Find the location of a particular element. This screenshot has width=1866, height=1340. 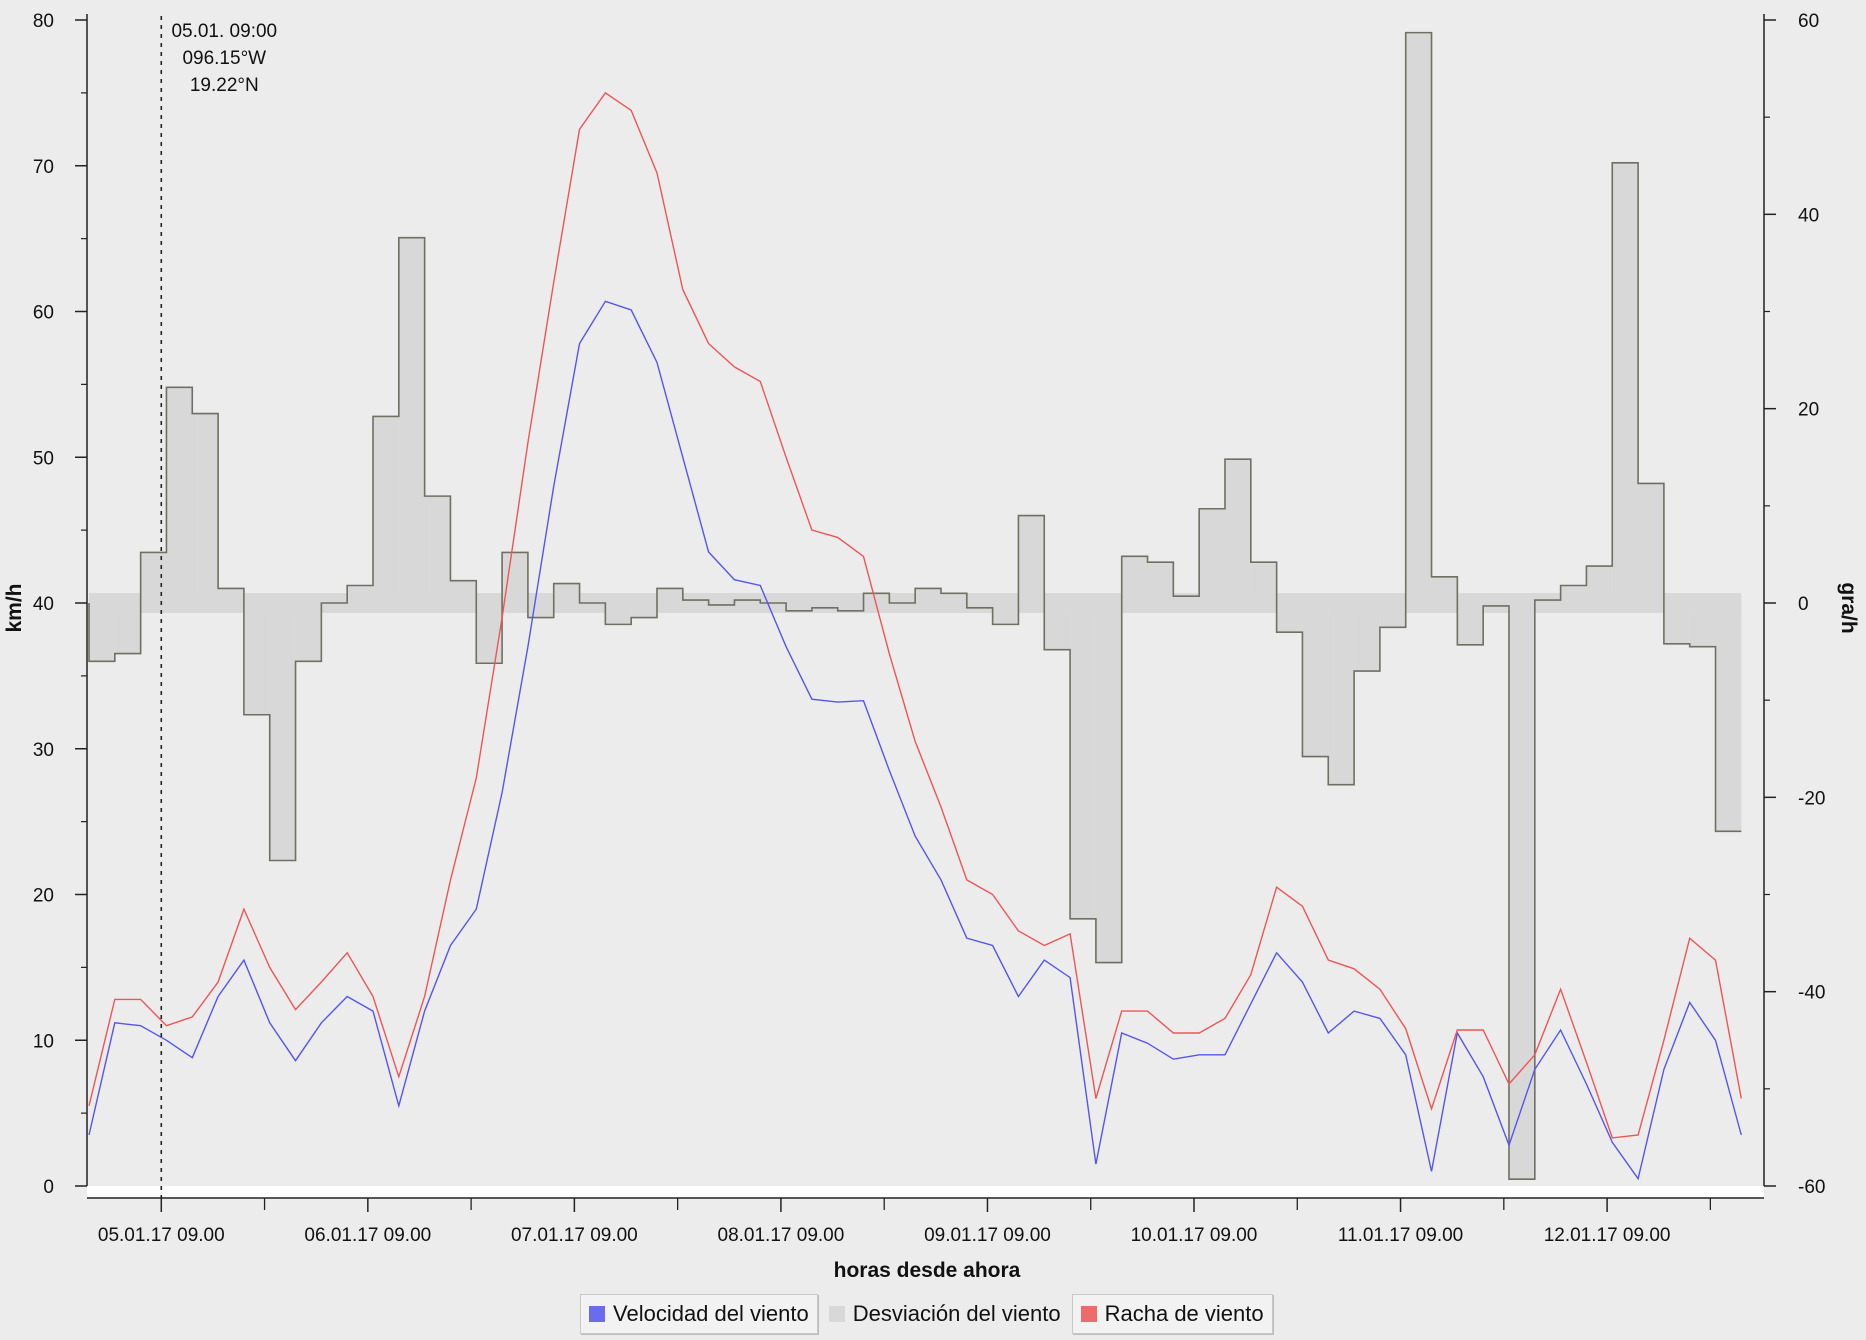

y-tick-label-left: 10 is located at coordinates (43, 1041).